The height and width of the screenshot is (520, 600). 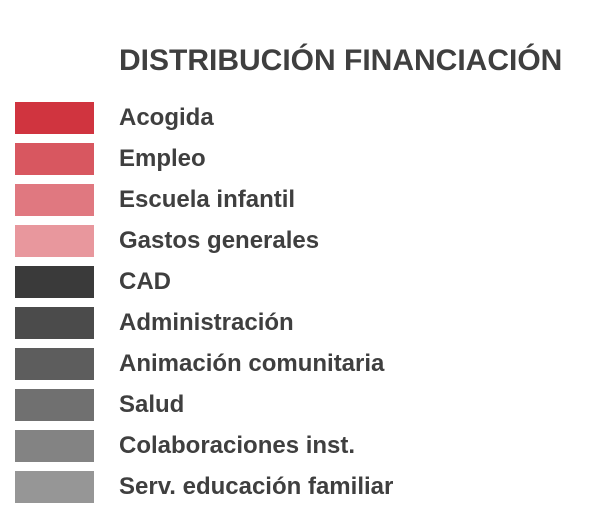 I want to click on legend-label: Salud, so click(x=152, y=404).